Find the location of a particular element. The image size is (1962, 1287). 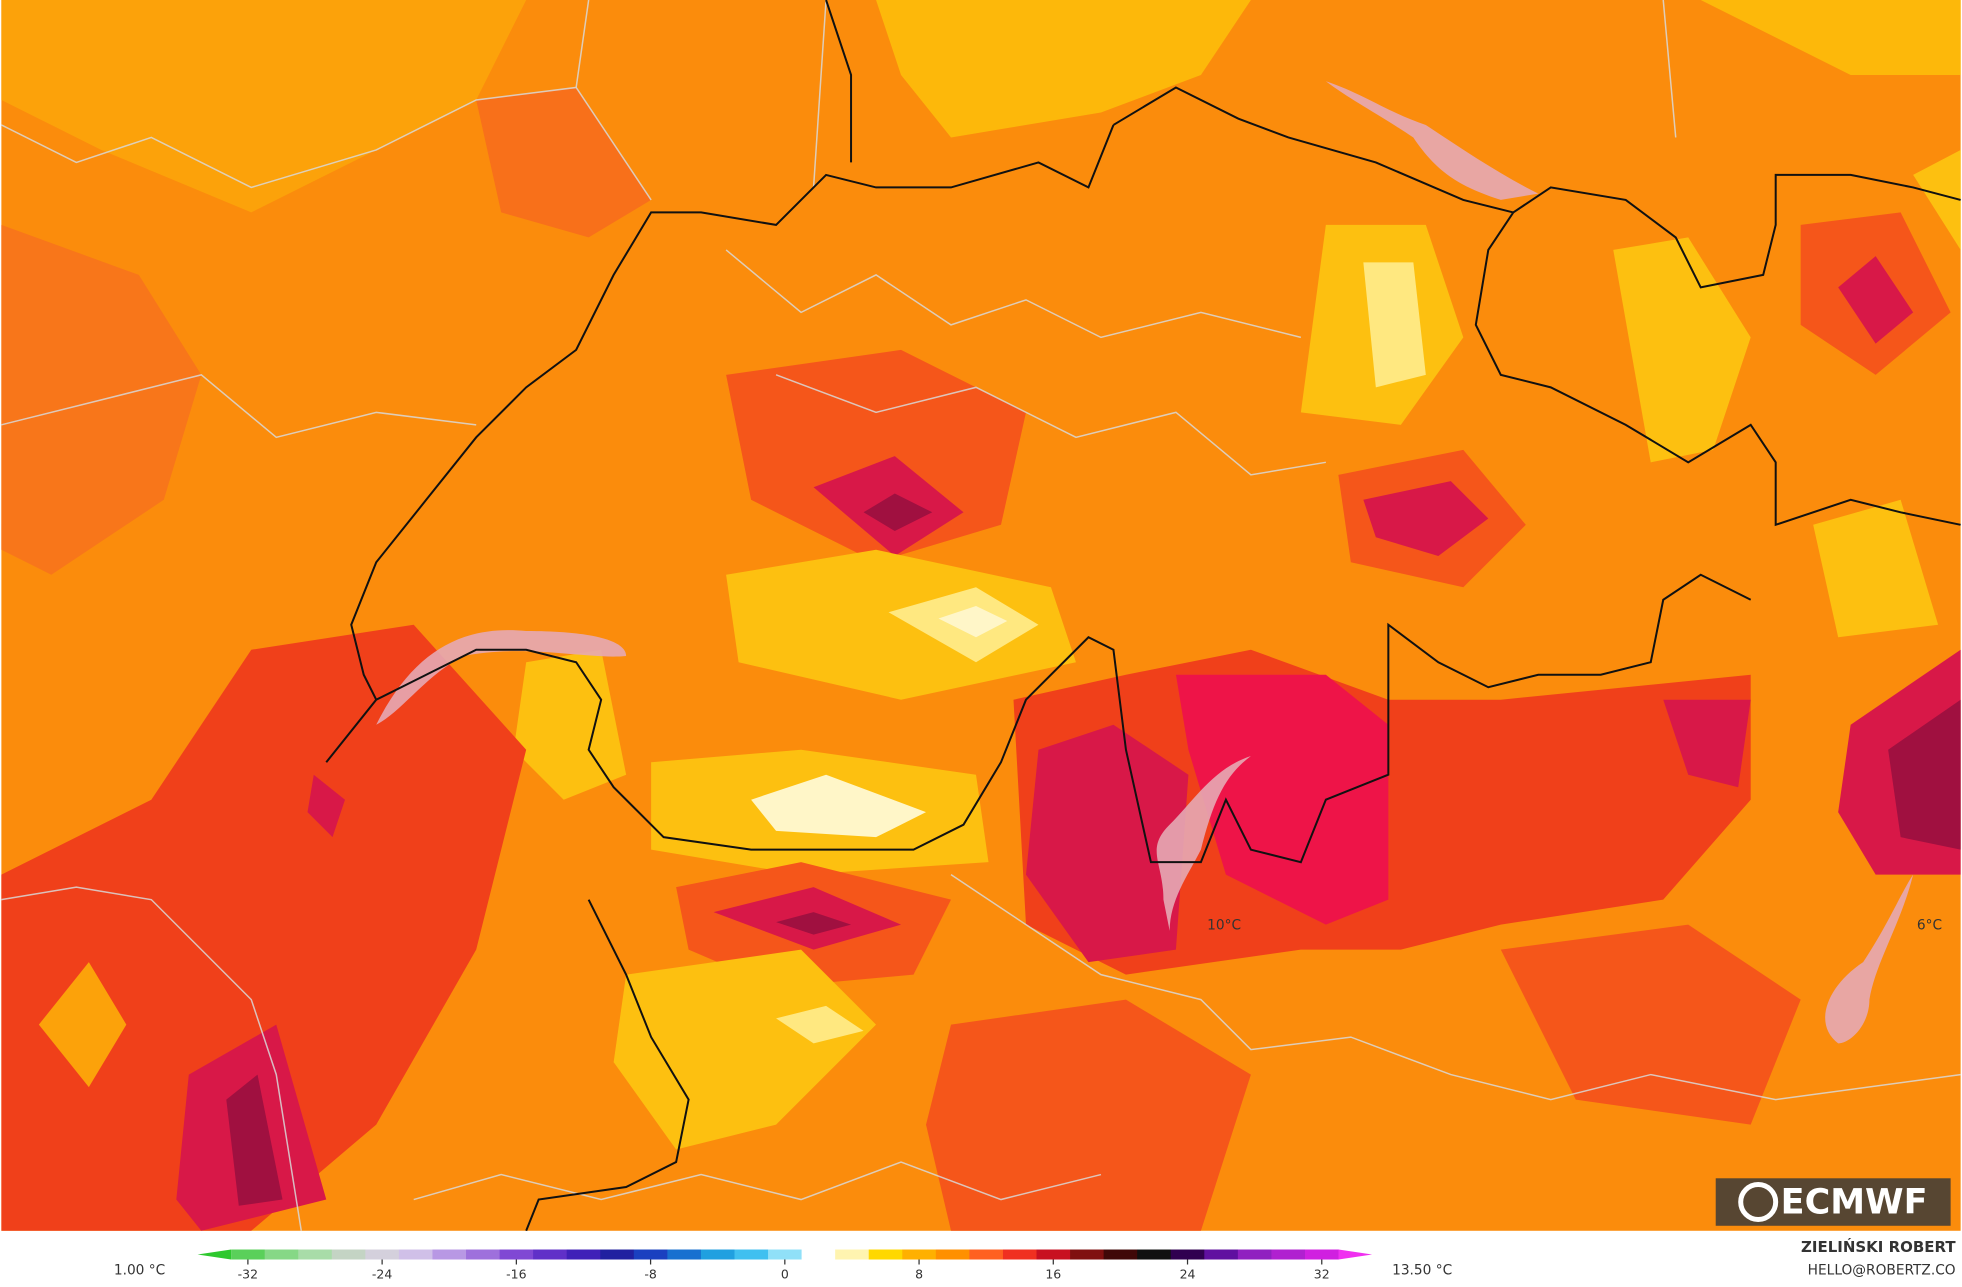

point-label: 10°C is located at coordinates (1224, 926).